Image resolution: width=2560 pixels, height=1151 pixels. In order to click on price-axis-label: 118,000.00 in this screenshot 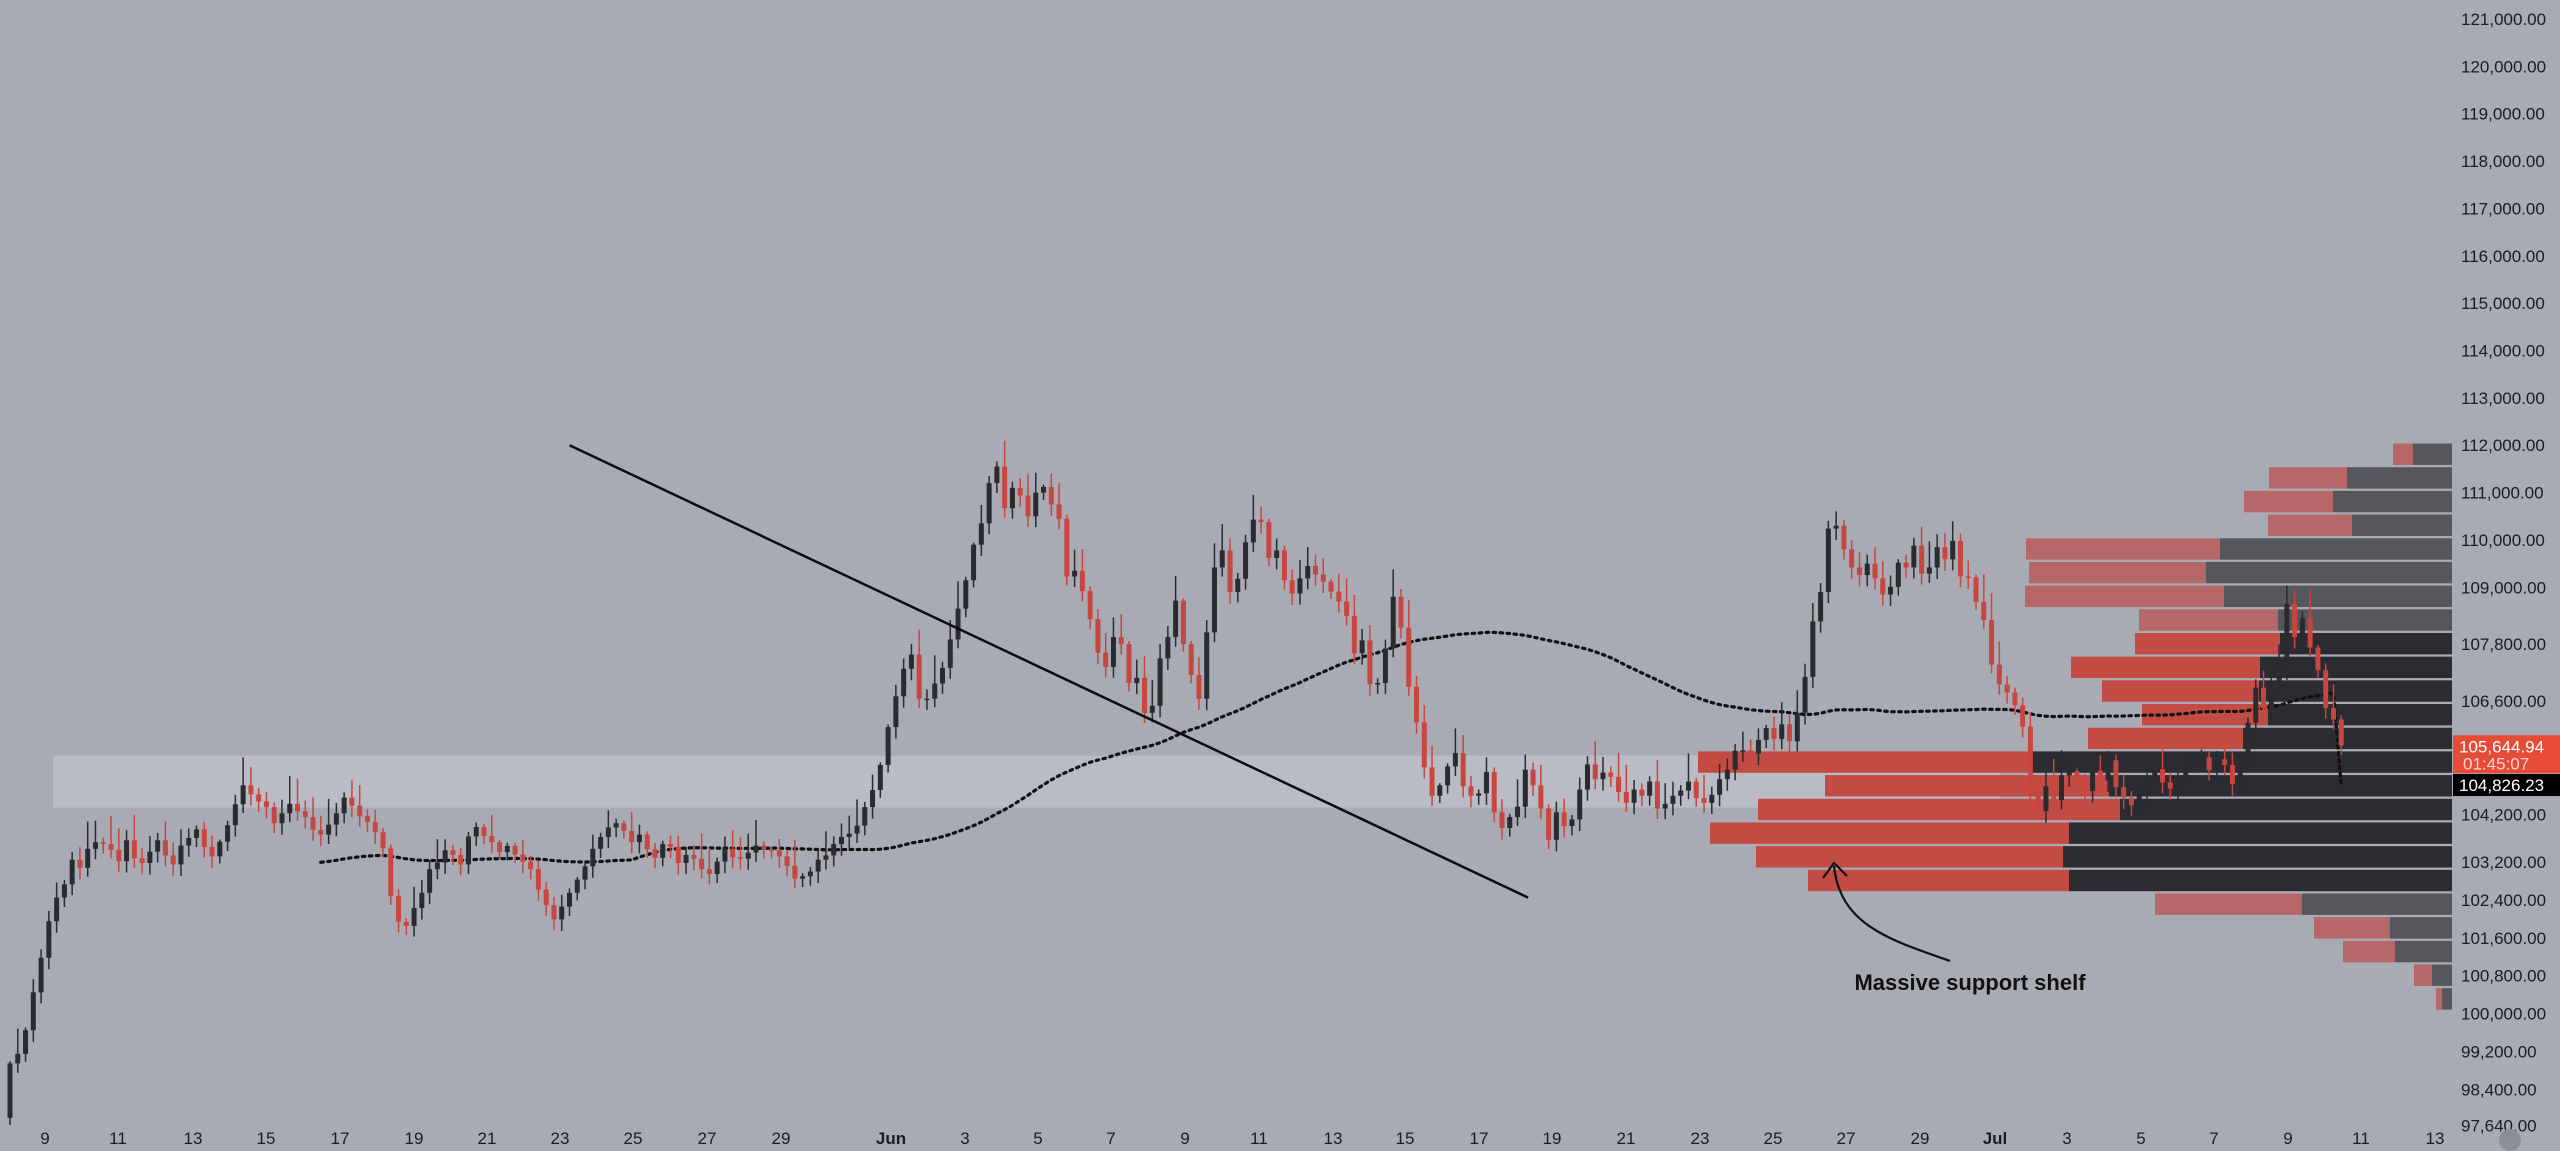, I will do `click(2503, 161)`.